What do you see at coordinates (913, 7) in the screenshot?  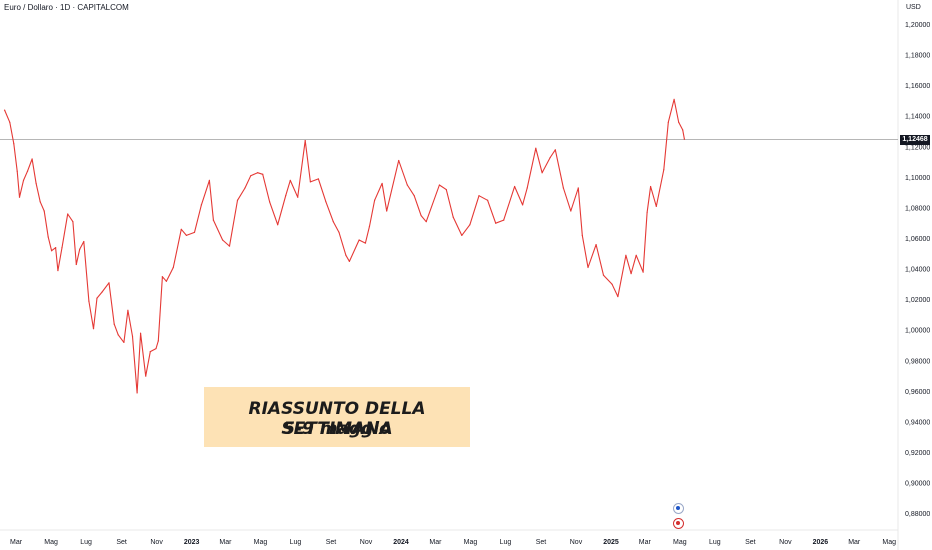 I see `currency-label: USD` at bounding box center [913, 7].